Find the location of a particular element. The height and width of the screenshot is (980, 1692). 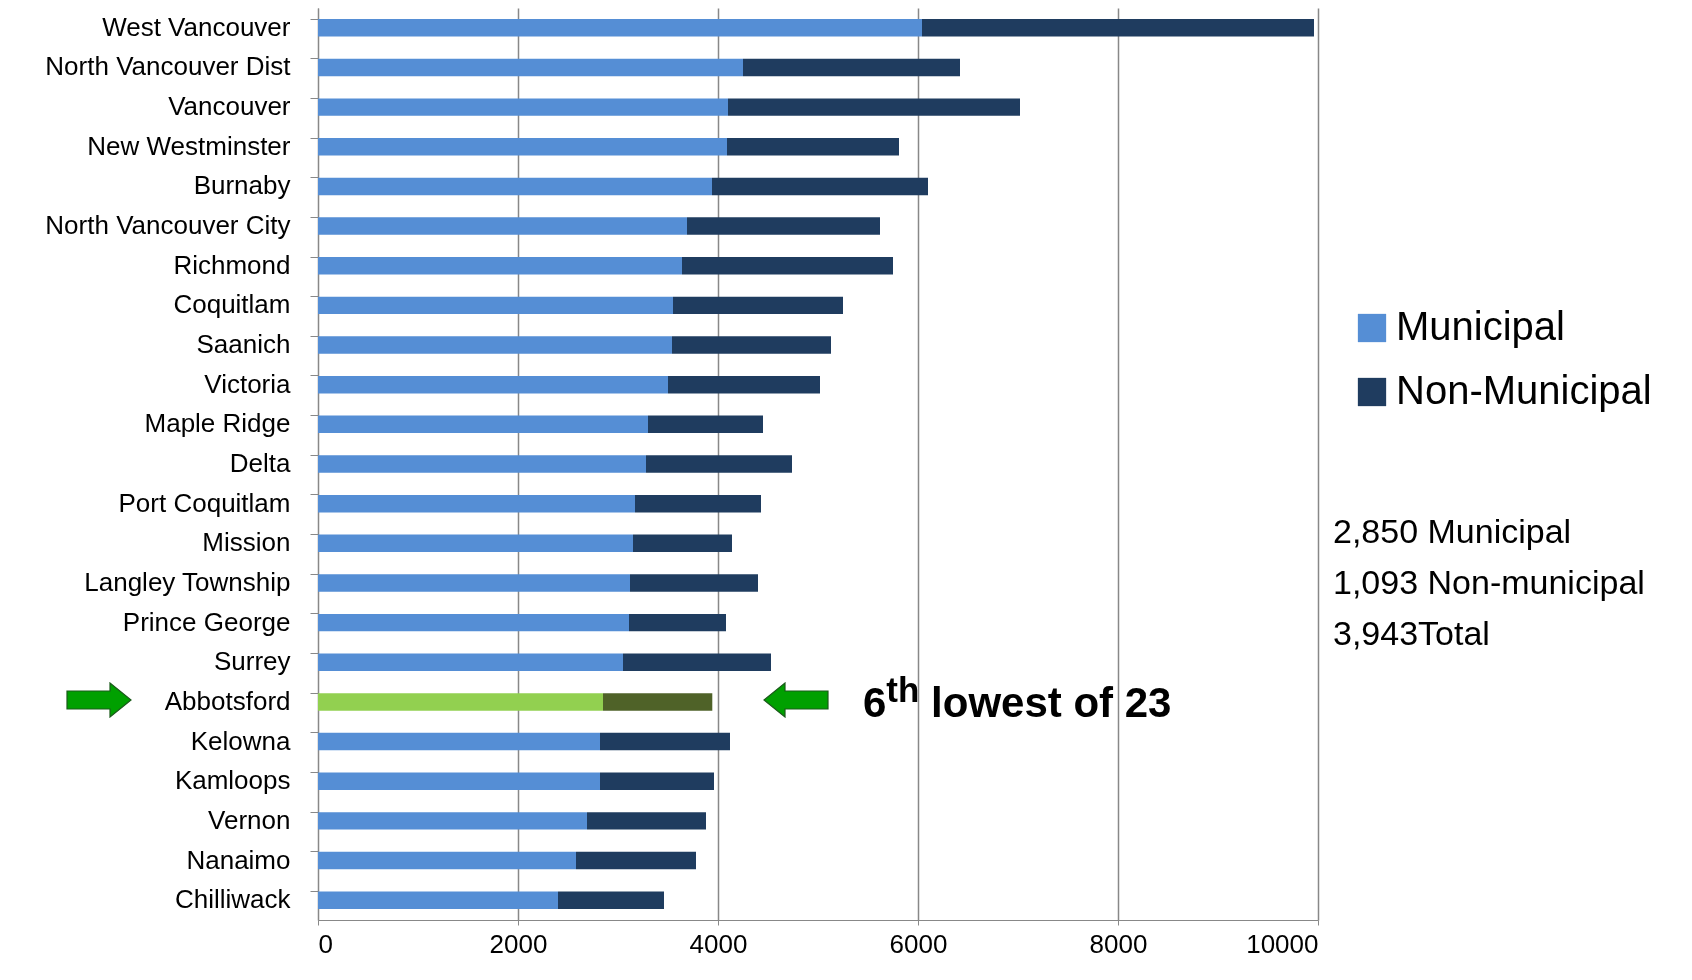

y-tick-label: North Vancouver Dist is located at coordinates (168, 66).